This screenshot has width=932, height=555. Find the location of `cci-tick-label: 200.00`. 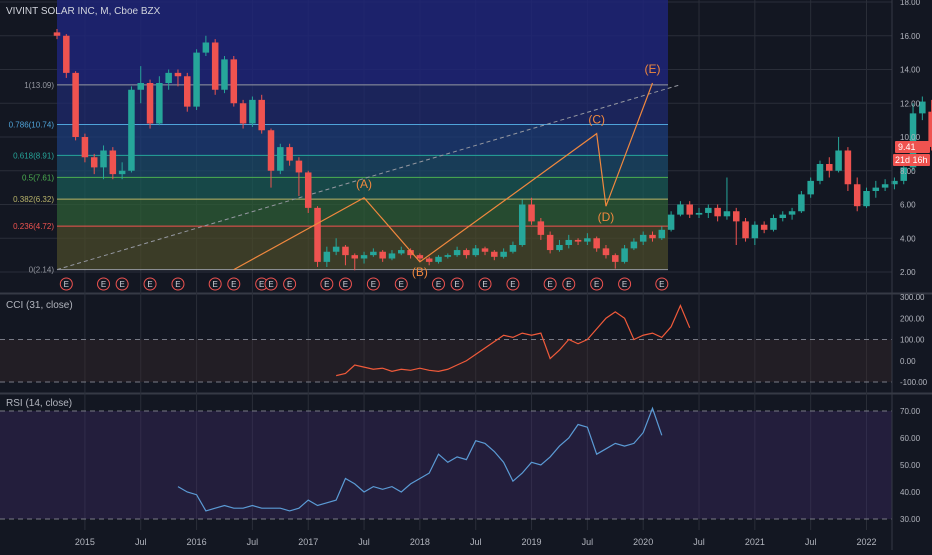

cci-tick-label: 200.00 is located at coordinates (912, 318).